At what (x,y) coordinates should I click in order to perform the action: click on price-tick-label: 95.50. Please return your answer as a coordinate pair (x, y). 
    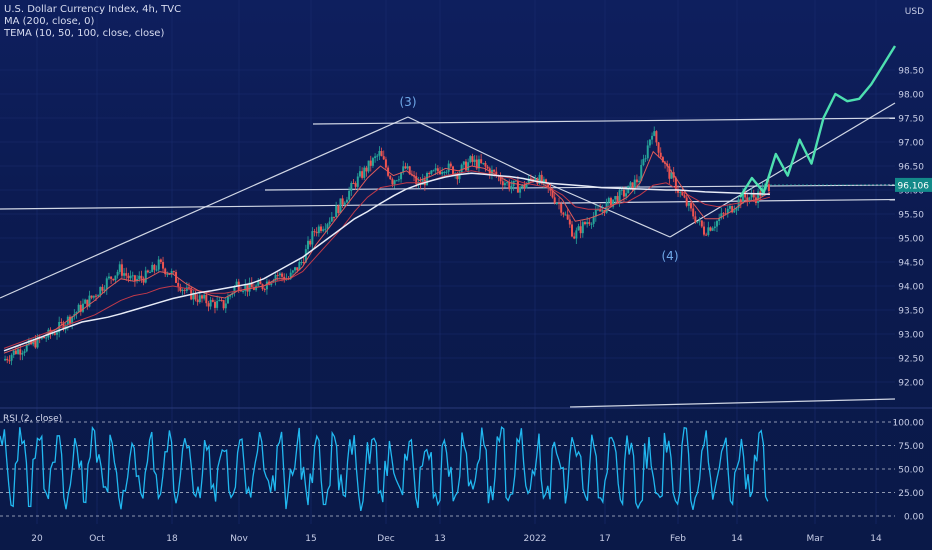
    Looking at the image, I should click on (911, 216).